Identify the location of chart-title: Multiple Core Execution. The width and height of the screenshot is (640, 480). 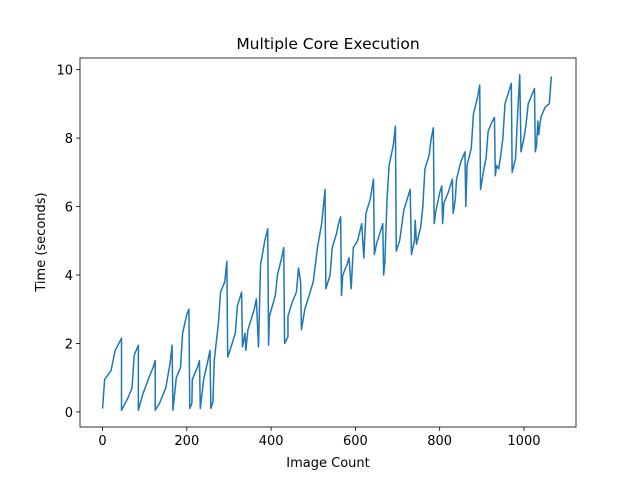
(327, 44).